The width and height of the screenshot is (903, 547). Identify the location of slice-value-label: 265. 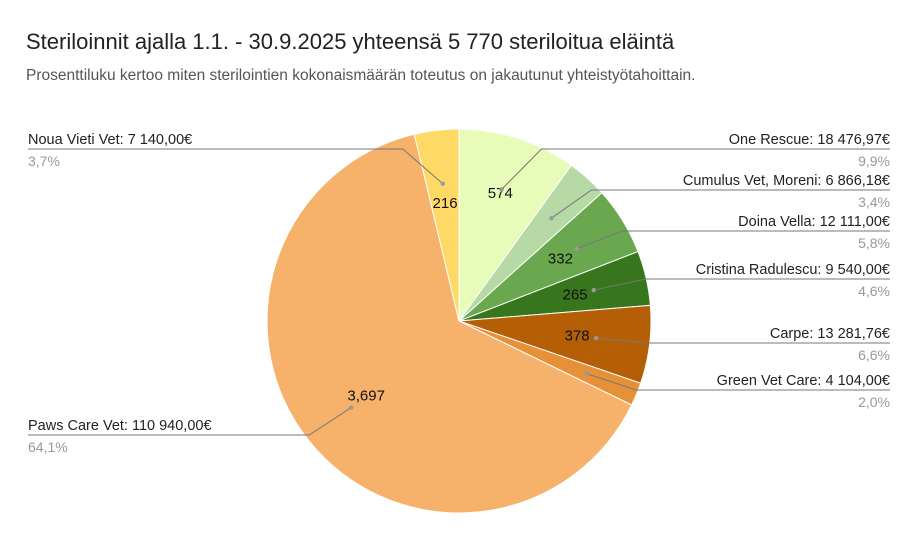
(575, 294).